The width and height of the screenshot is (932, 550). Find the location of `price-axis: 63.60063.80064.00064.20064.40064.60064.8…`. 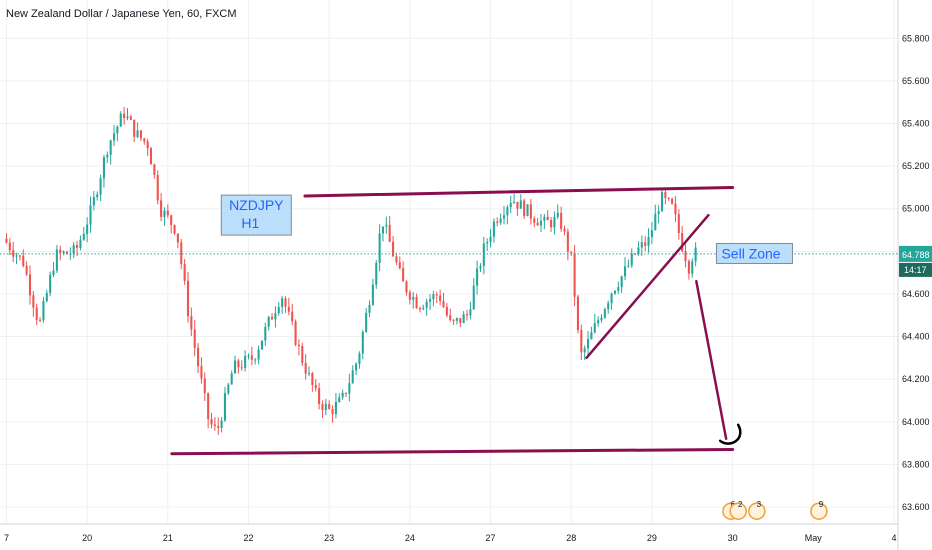

price-axis: 63.60063.80064.00064.20064.40064.60064.8… is located at coordinates (914, 275).